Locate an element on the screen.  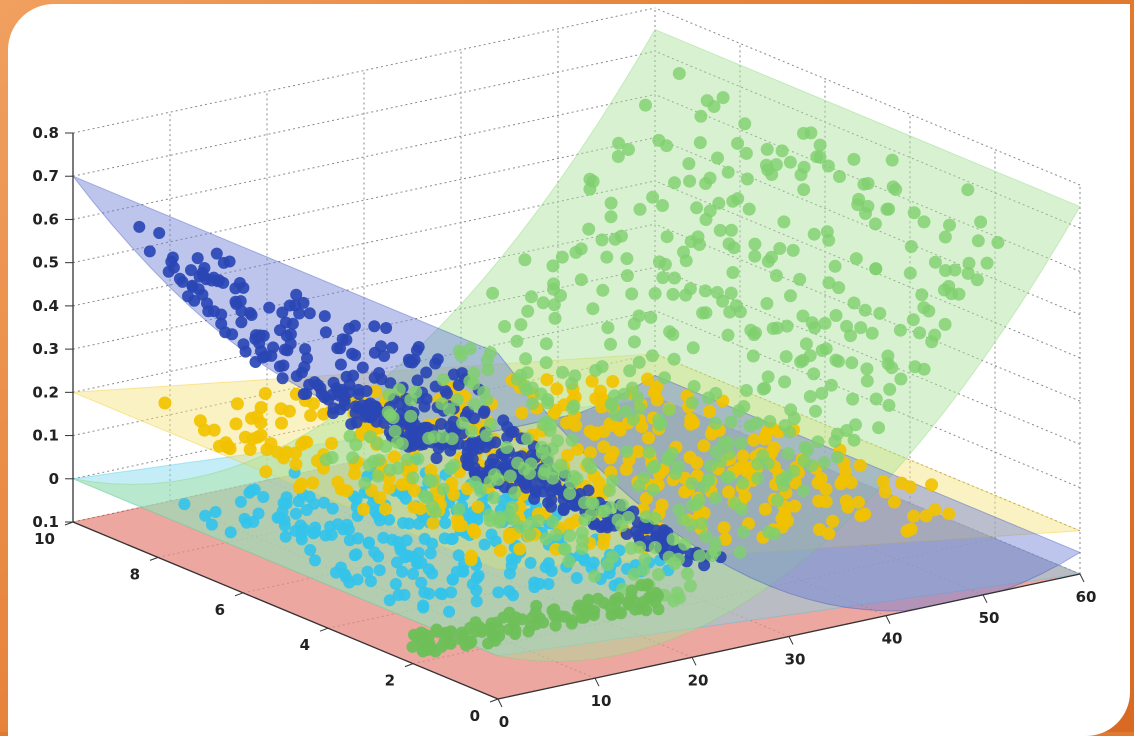
grid-line is located at coordinates (867, 139).